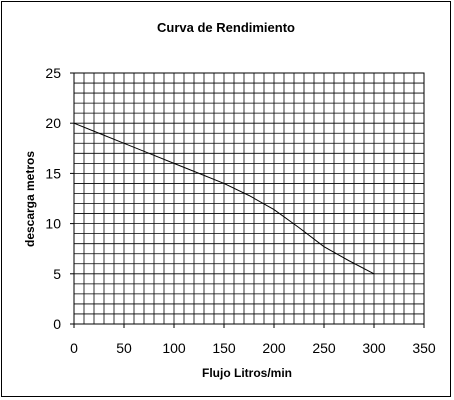 This screenshot has width=454, height=400. What do you see at coordinates (247, 373) in the screenshot?
I see `x-axis-label: Flujo Litros/min` at bounding box center [247, 373].